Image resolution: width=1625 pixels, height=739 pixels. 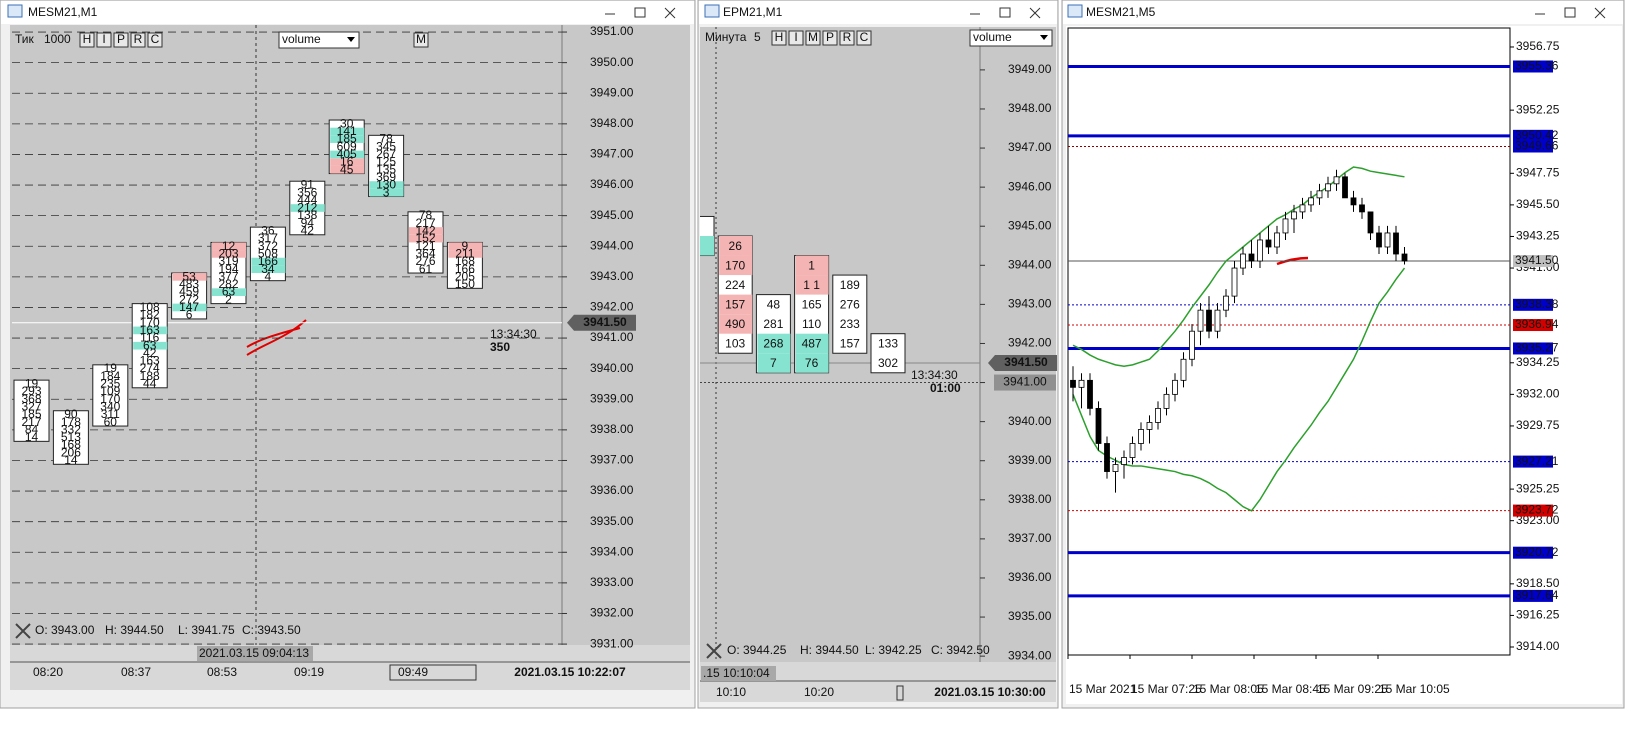 I want to click on cluster-volume: 3, so click(x=386, y=192).